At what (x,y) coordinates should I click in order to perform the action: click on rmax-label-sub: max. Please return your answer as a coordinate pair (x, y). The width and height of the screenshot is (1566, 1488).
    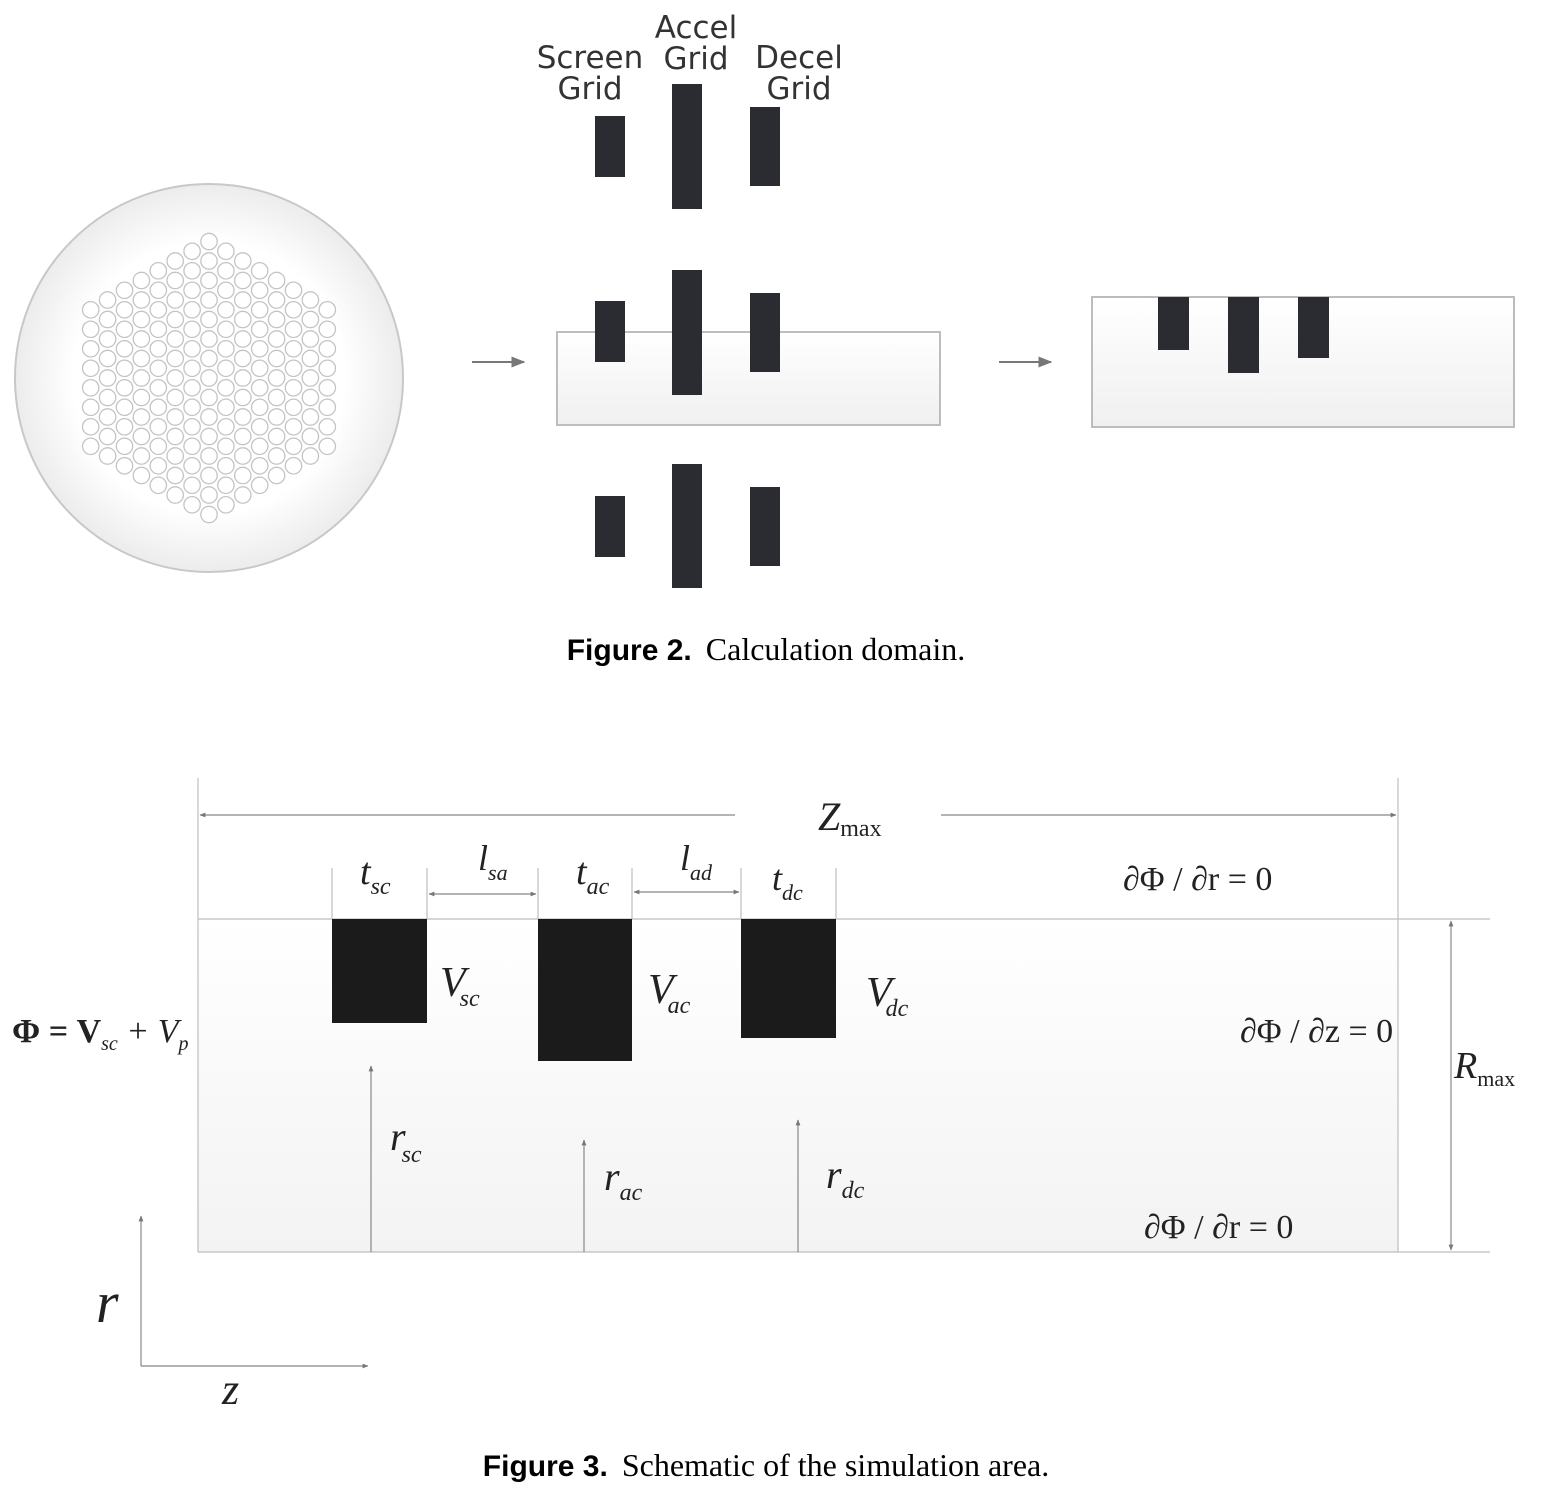
    Looking at the image, I should click on (1496, 1078).